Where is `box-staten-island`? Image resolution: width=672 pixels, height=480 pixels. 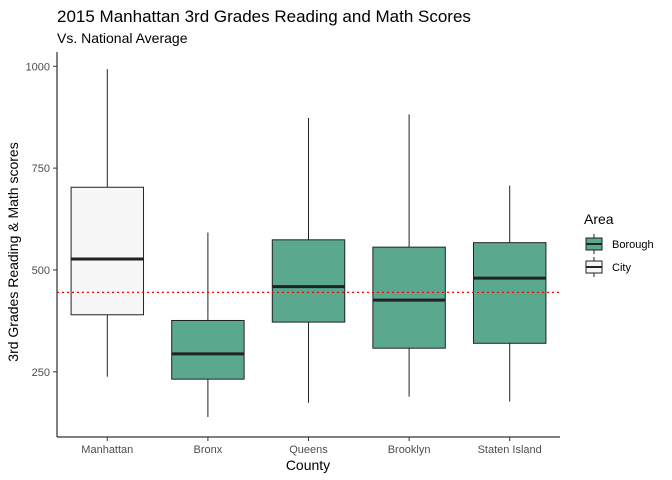
box-staten-island is located at coordinates (509, 293).